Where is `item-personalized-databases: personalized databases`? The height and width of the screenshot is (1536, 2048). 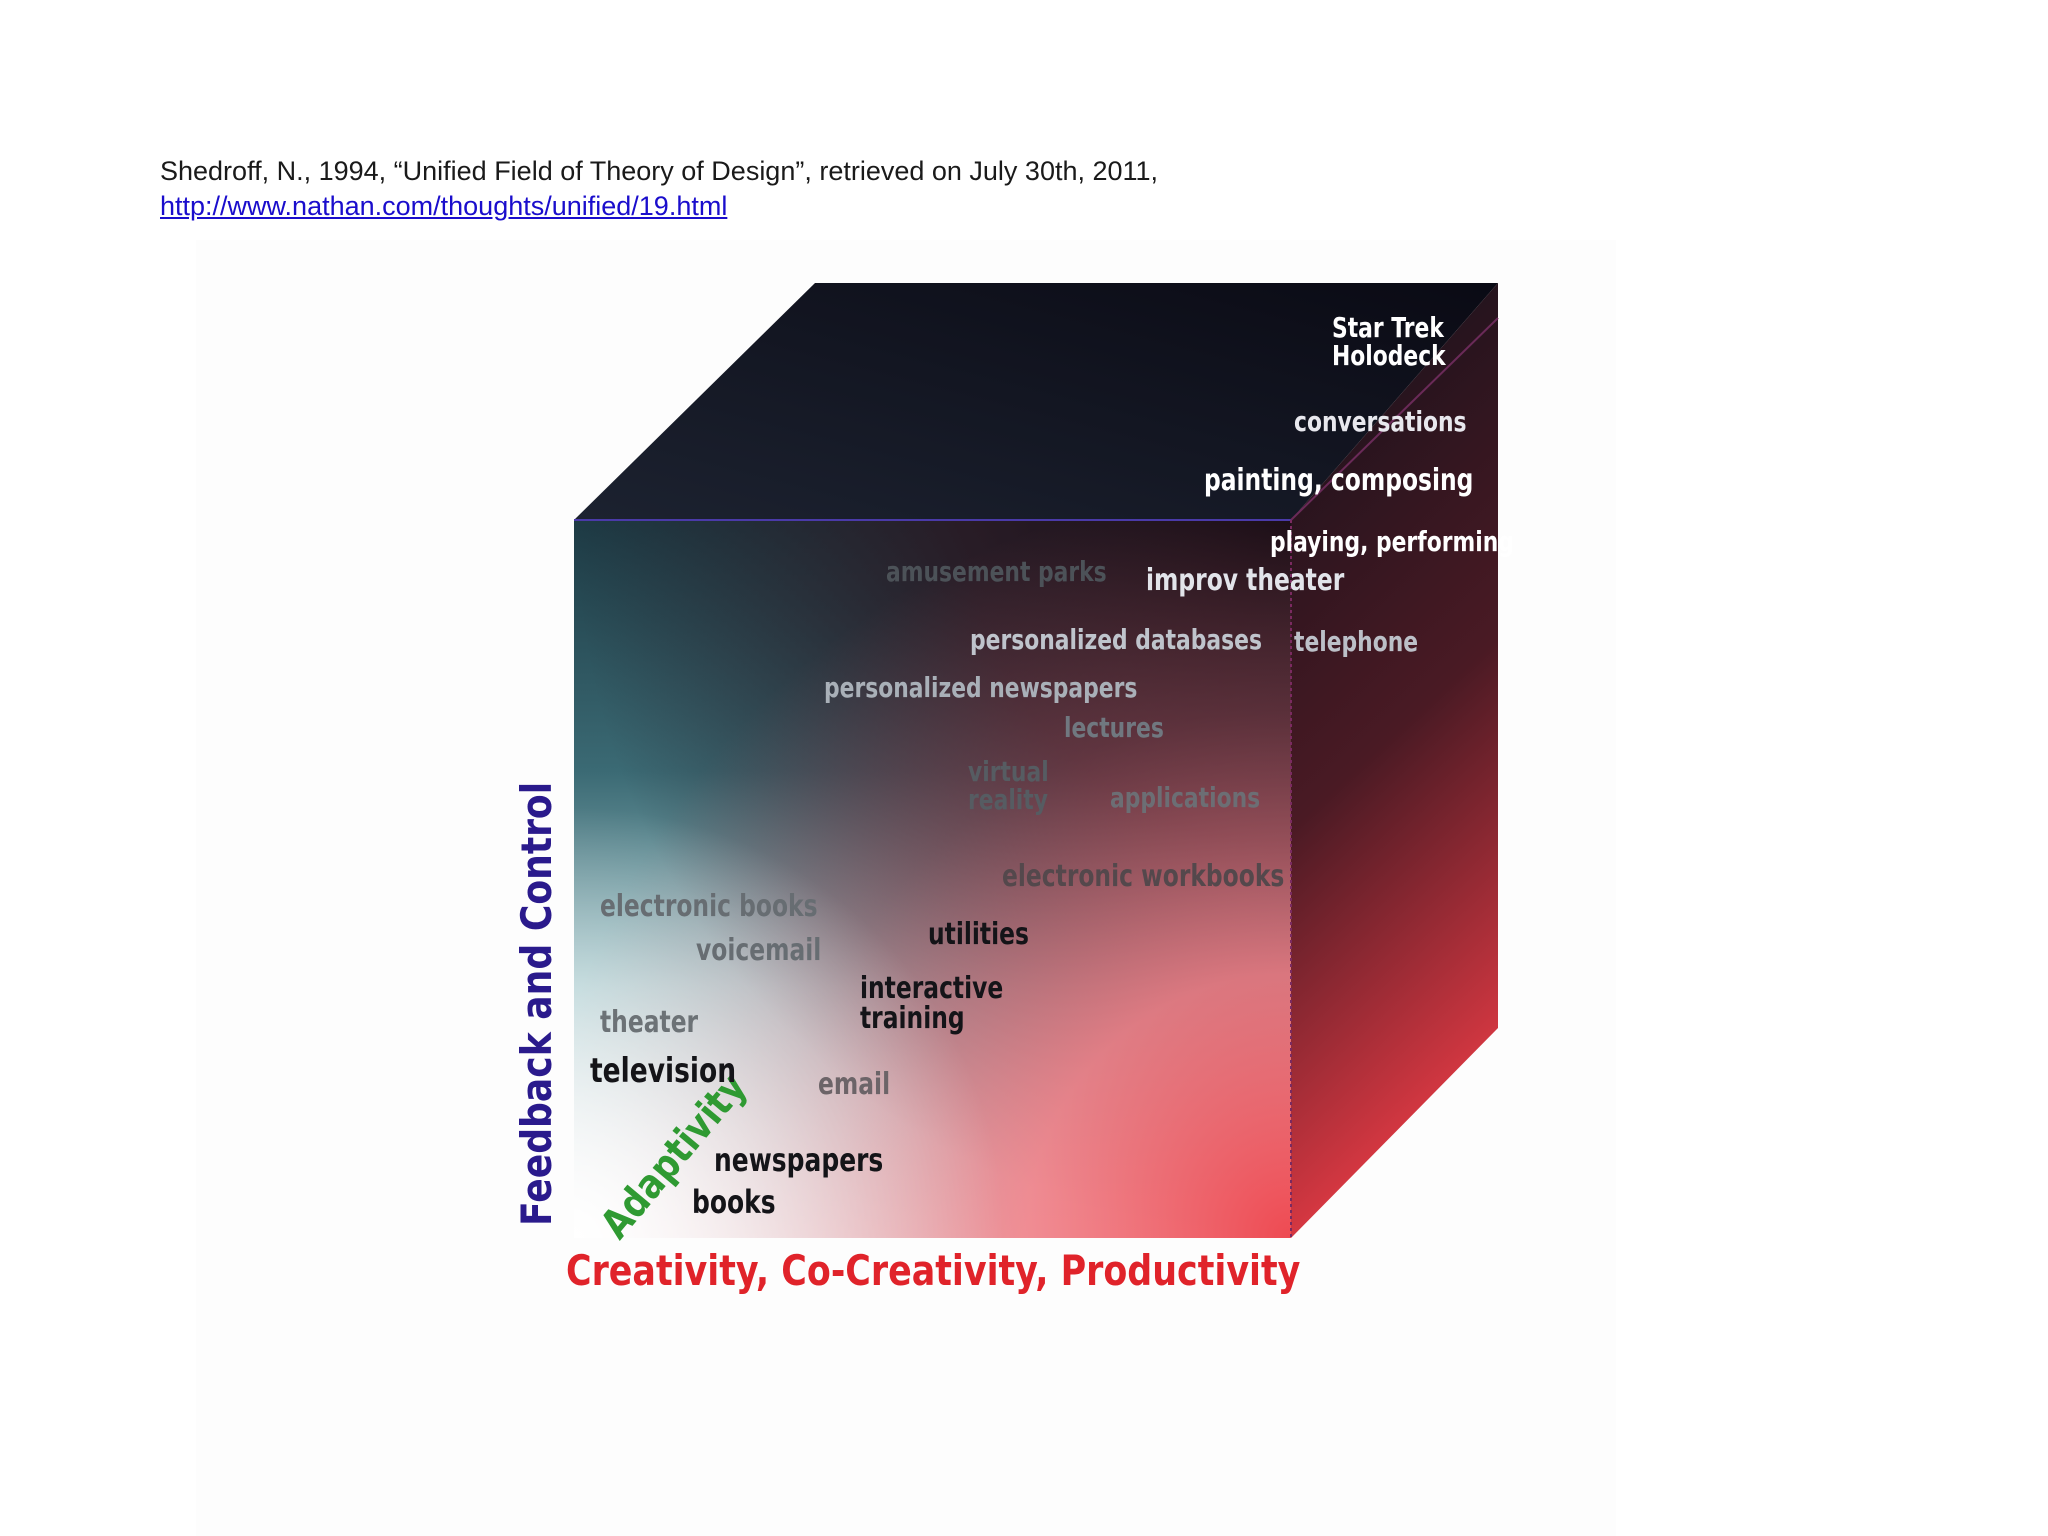 item-personalized-databases: personalized databases is located at coordinates (1116, 639).